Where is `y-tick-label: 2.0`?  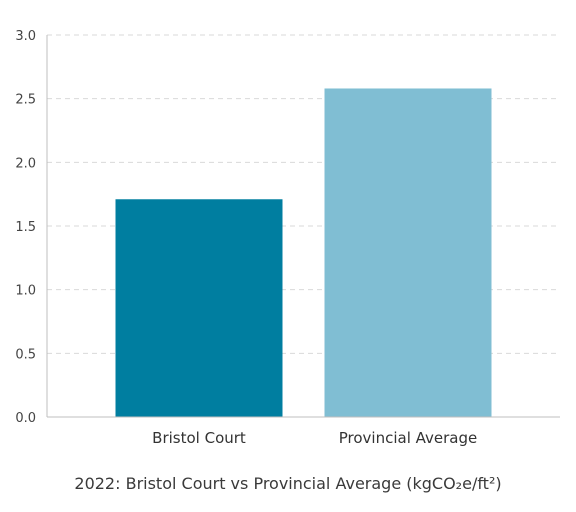
y-tick-label: 2.0 is located at coordinates (25, 163).